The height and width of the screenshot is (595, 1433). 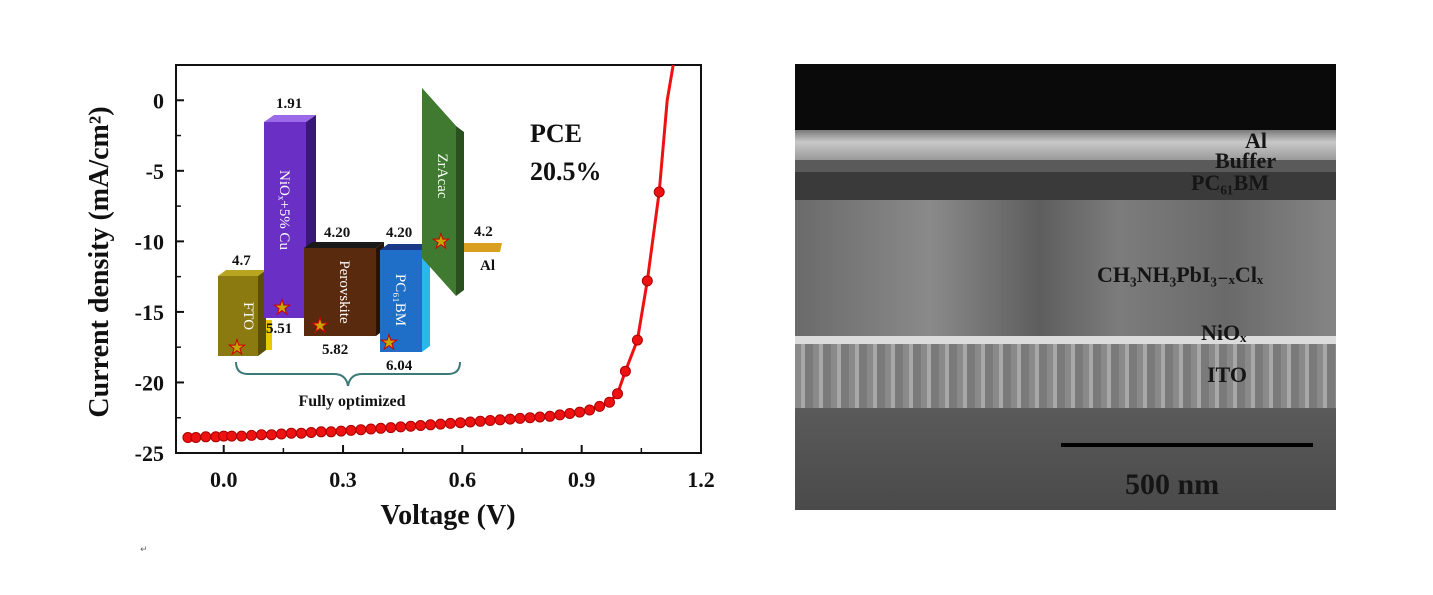 I want to click on x-tick-label: 0.0, so click(x=224, y=479).